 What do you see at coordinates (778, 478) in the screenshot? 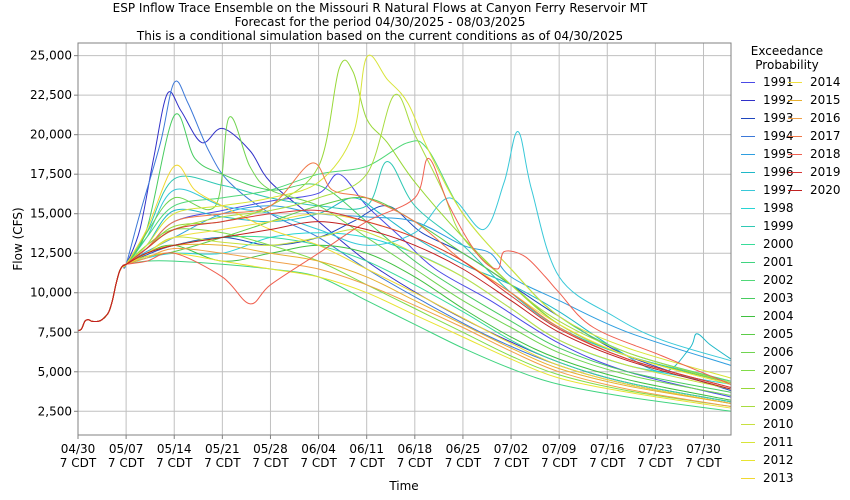
I see `legend-label: 2013` at bounding box center [778, 478].